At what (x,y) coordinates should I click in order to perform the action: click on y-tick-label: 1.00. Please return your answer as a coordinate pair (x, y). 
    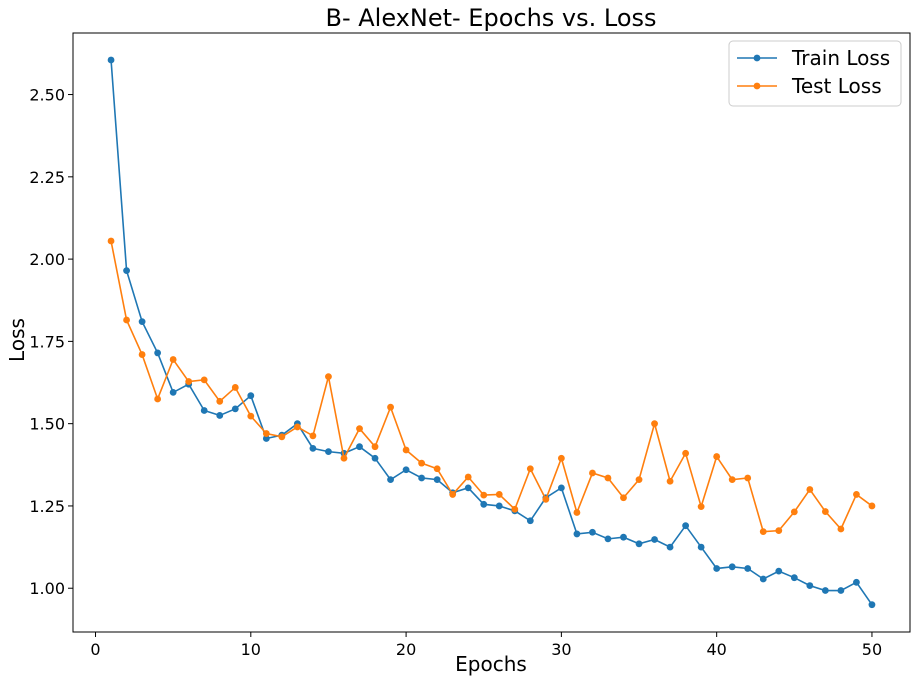
    Looking at the image, I should click on (47, 588).